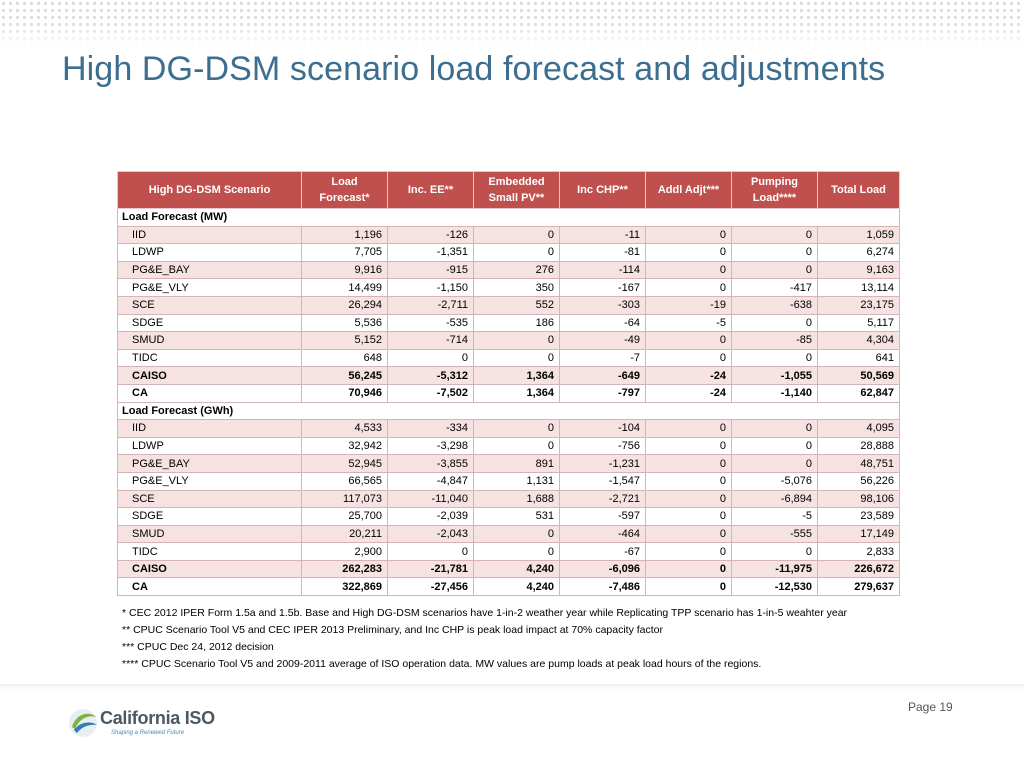 This screenshot has width=1024, height=768. What do you see at coordinates (508, 358) in the screenshot?
I see `table-row: TIDC 648 0 0 -7 0 0 641` at bounding box center [508, 358].